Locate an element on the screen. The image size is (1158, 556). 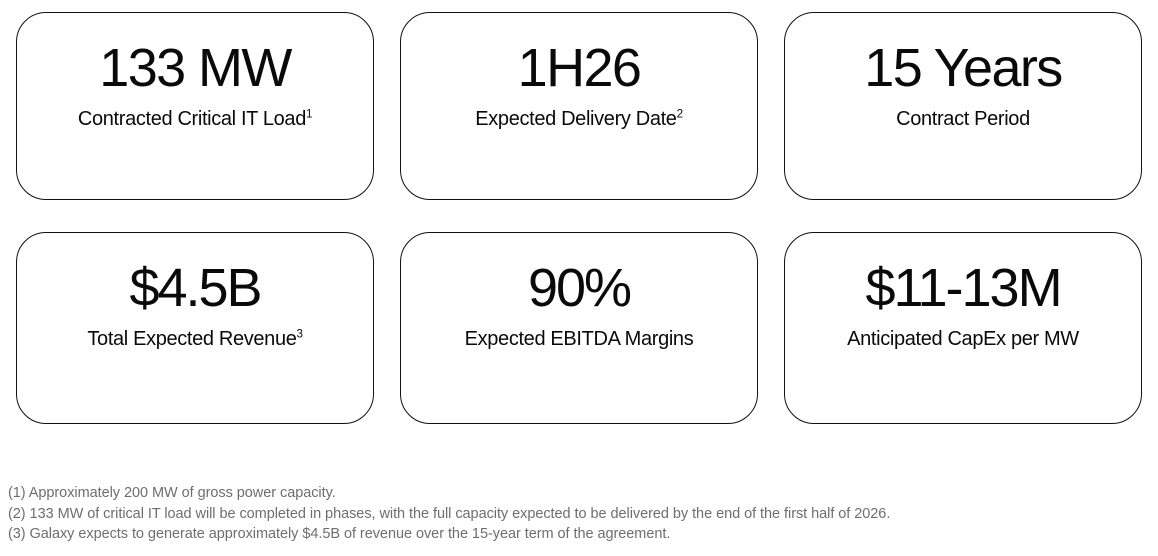
stat-label: Contract Period is located at coordinates (963, 119).